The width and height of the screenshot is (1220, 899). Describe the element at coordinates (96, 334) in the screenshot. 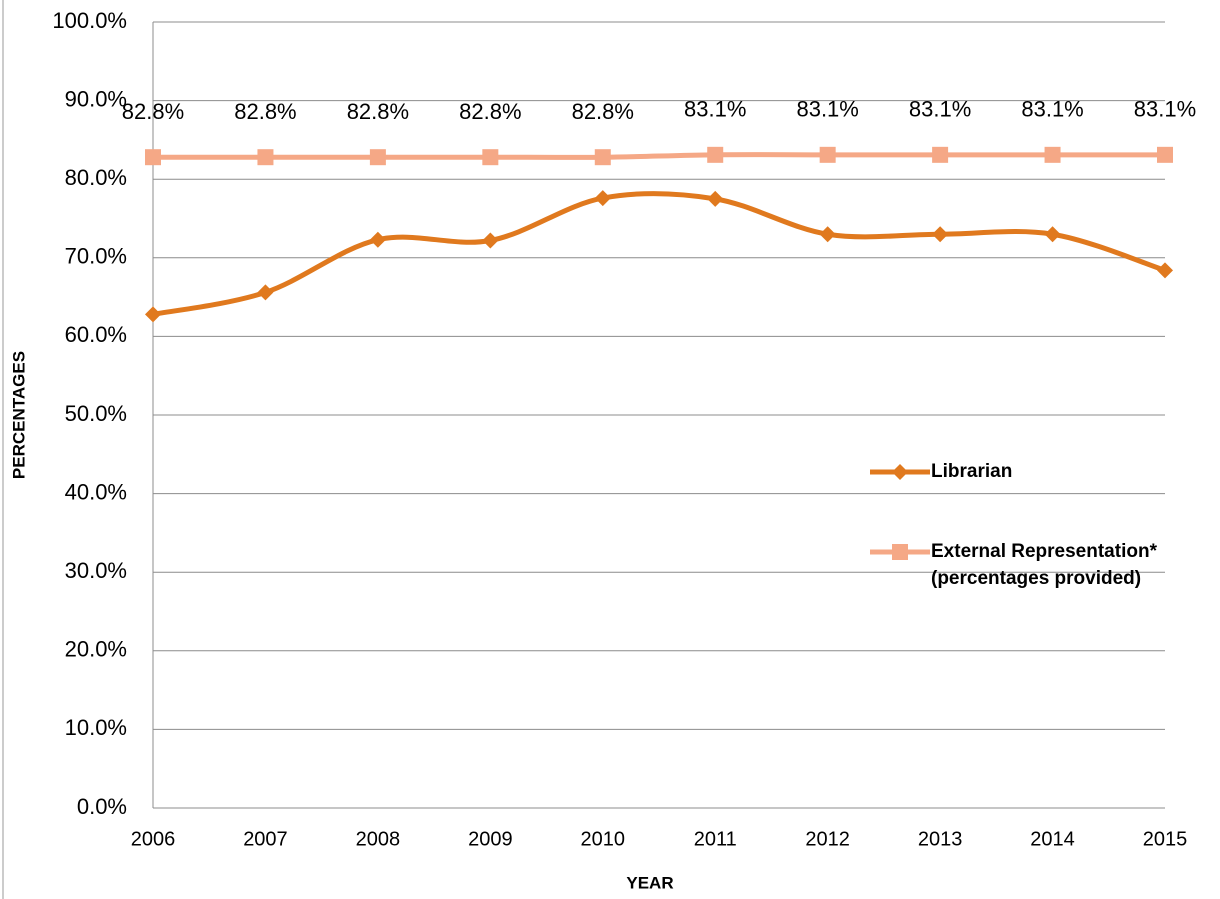

I see `y-tick-label: 60.0%` at that location.